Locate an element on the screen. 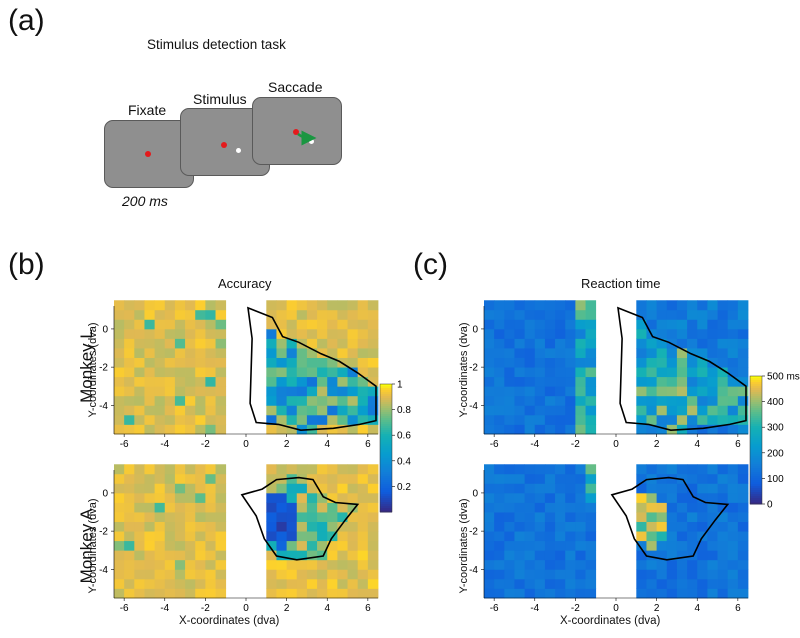  reaction-time-heatmap-monkey-a: -6 -4 -2 0 2 4 6 0 -2 -4 is located at coordinates (609, 539).